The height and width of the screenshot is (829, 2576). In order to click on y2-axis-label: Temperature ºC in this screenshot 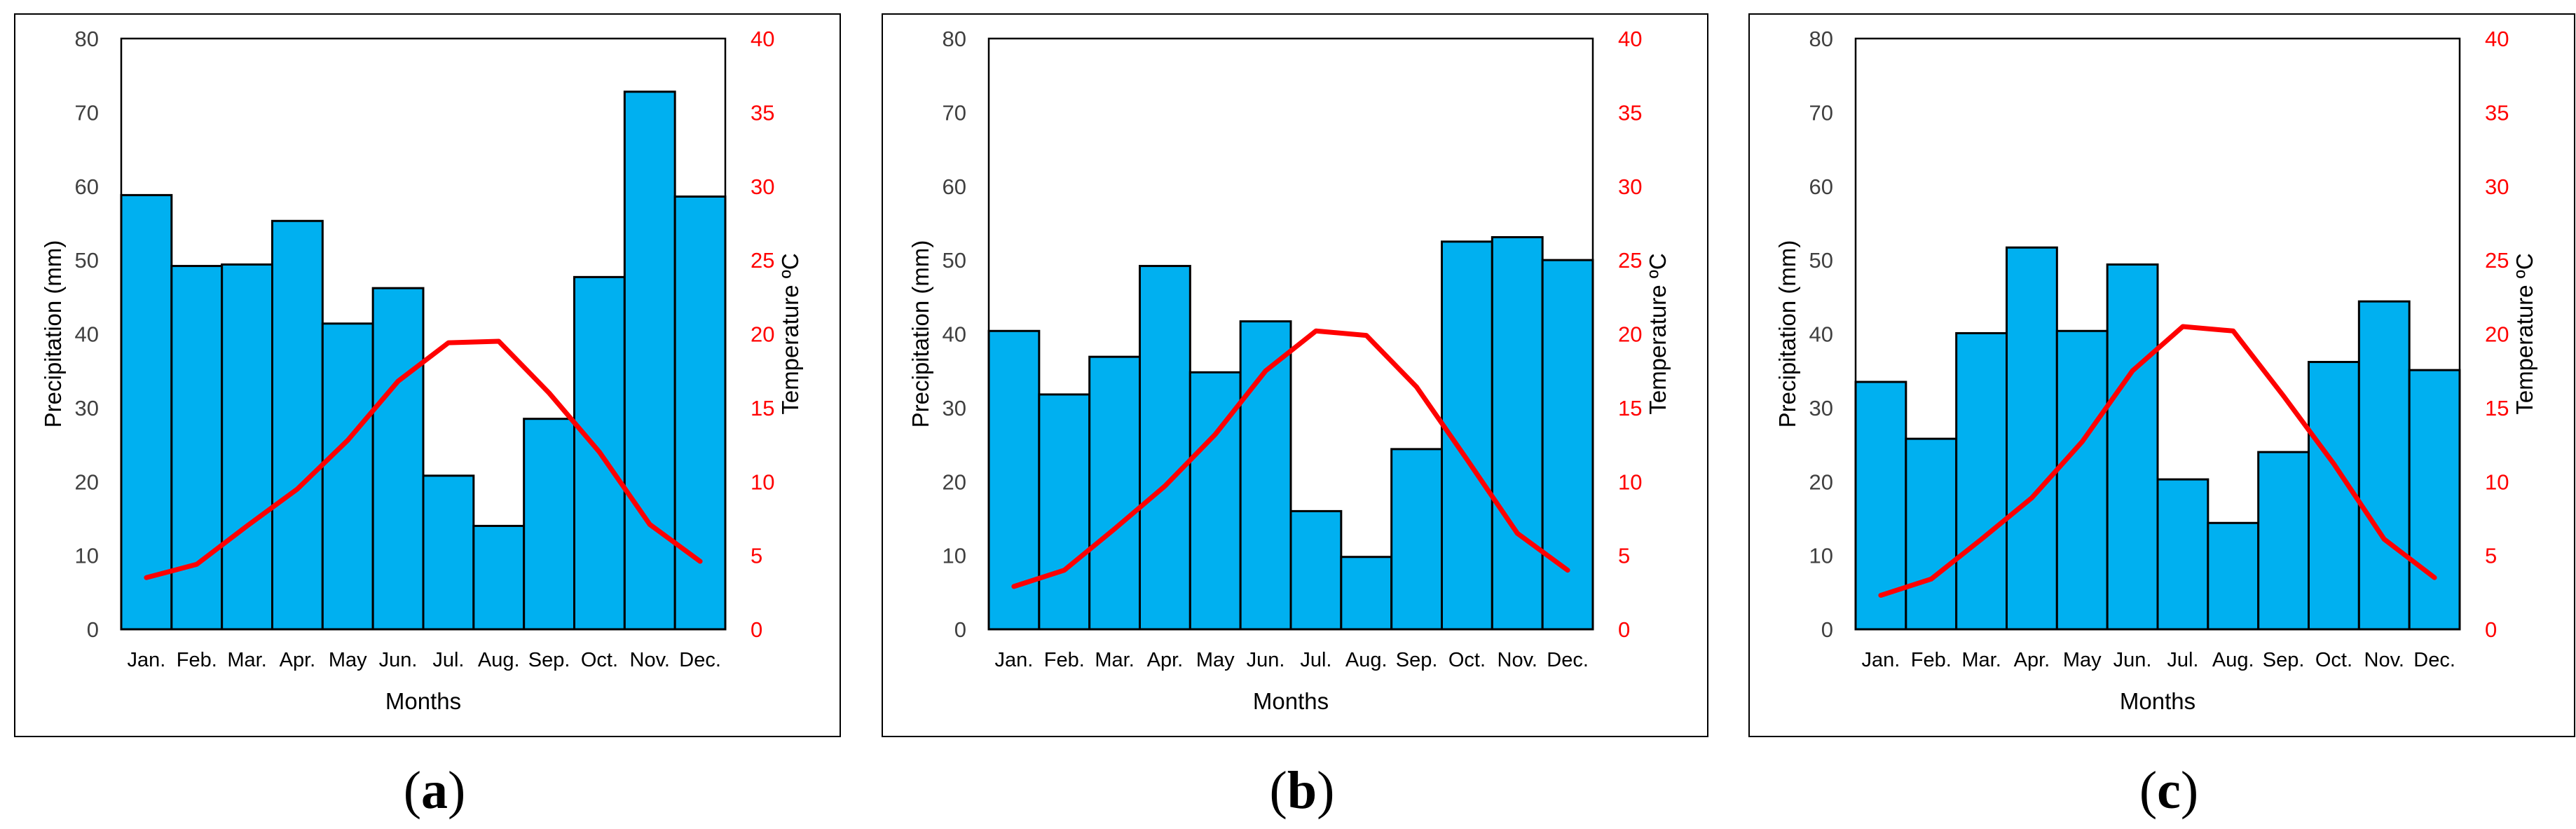, I will do `click(2525, 333)`.